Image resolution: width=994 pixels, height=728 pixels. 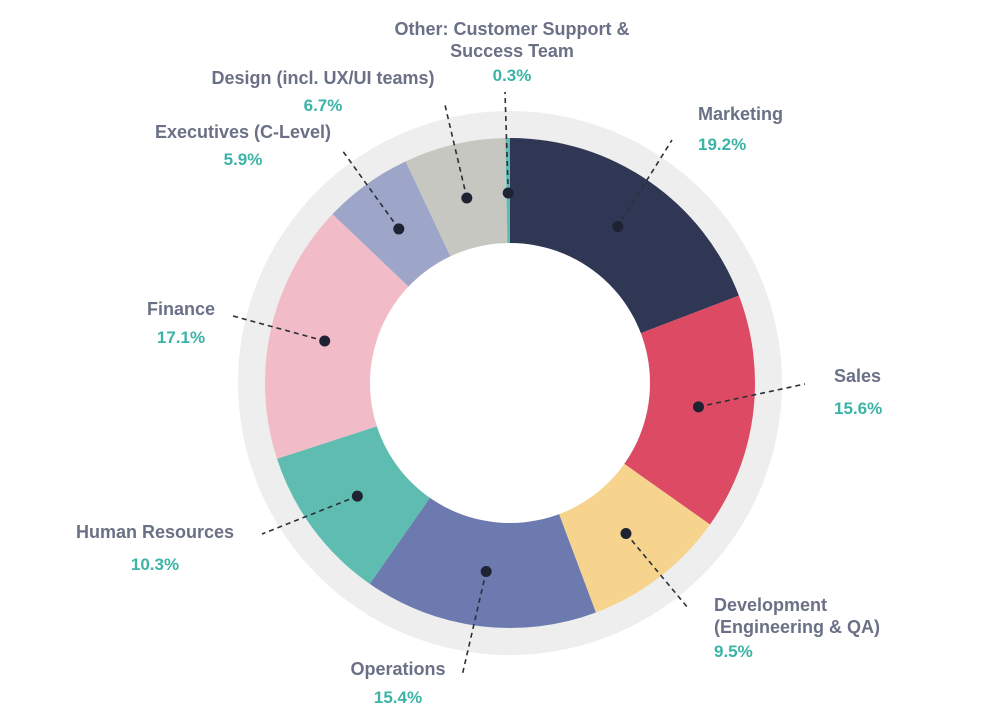 What do you see at coordinates (397, 683) in the screenshot?
I see `label-operations: Operations 15.4%` at bounding box center [397, 683].